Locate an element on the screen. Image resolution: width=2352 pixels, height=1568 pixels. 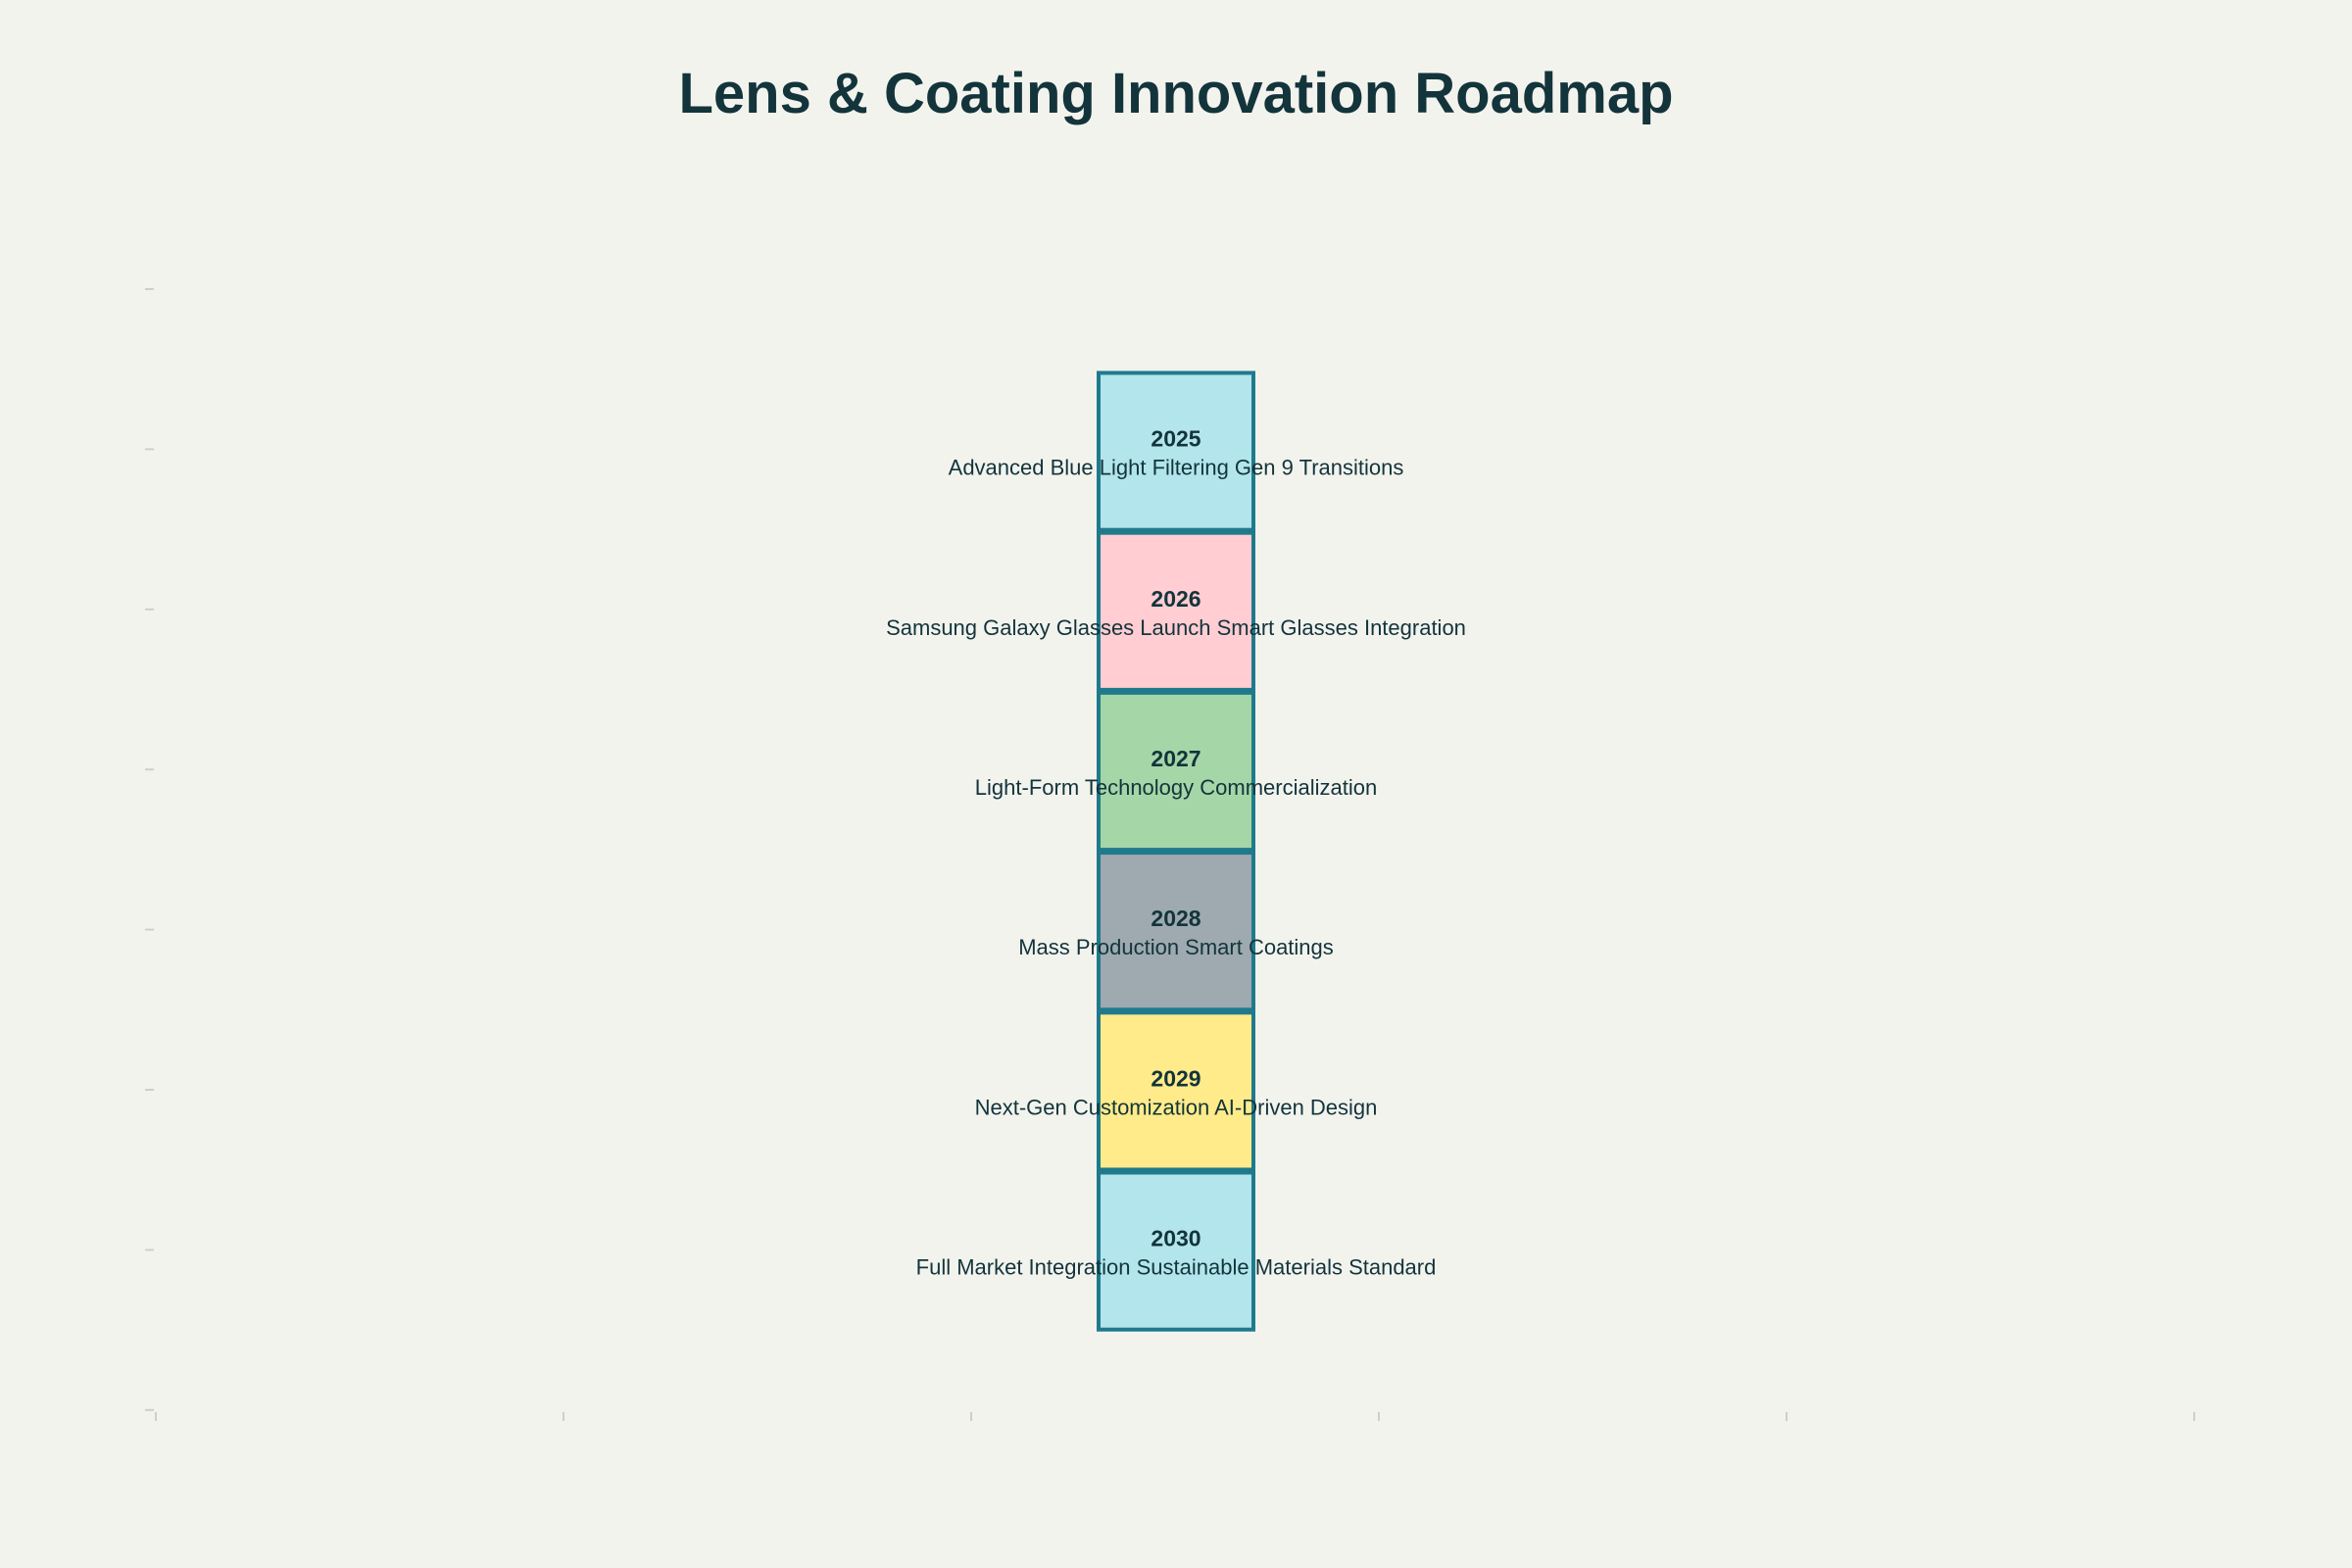
milestone-label: Next-Gen Customization AI-Driven Design is located at coordinates (1176, 1107).